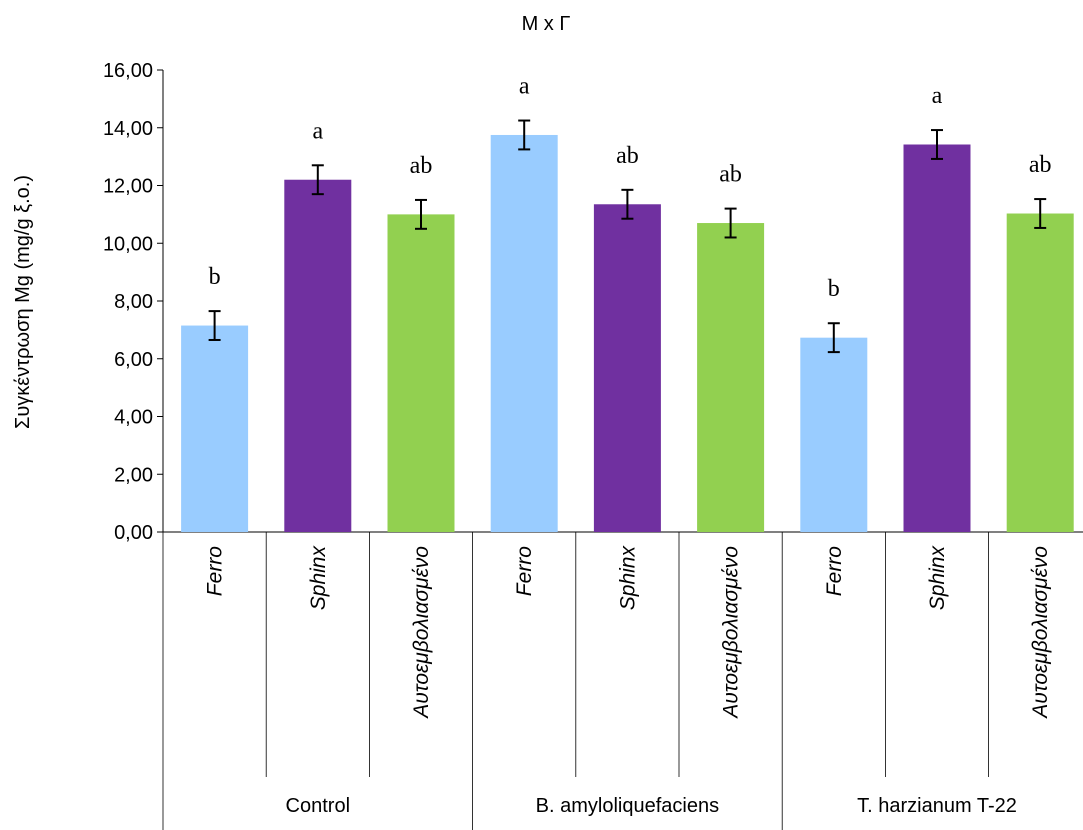 Image resolution: width=1083 pixels, height=830 pixels. What do you see at coordinates (133, 533) in the screenshot?
I see `y-tick-label: 0,00` at bounding box center [133, 533].